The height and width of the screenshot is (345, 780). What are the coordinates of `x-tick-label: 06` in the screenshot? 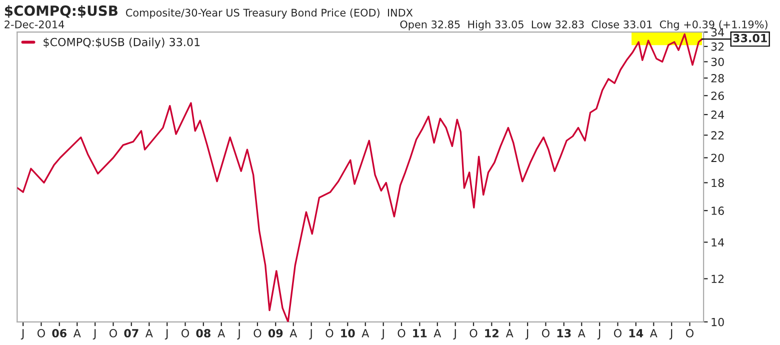 It's located at (59, 333).